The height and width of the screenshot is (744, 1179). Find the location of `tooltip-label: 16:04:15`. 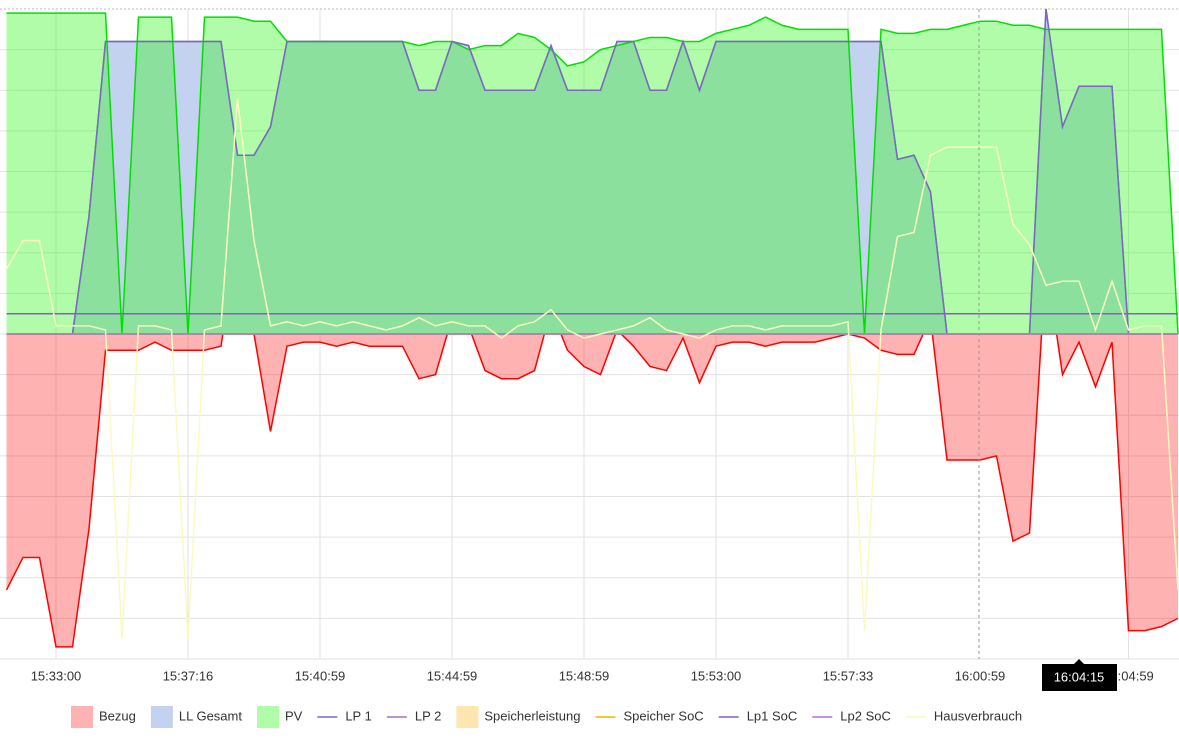

tooltip-label: 16:04:15 is located at coordinates (1079, 676).